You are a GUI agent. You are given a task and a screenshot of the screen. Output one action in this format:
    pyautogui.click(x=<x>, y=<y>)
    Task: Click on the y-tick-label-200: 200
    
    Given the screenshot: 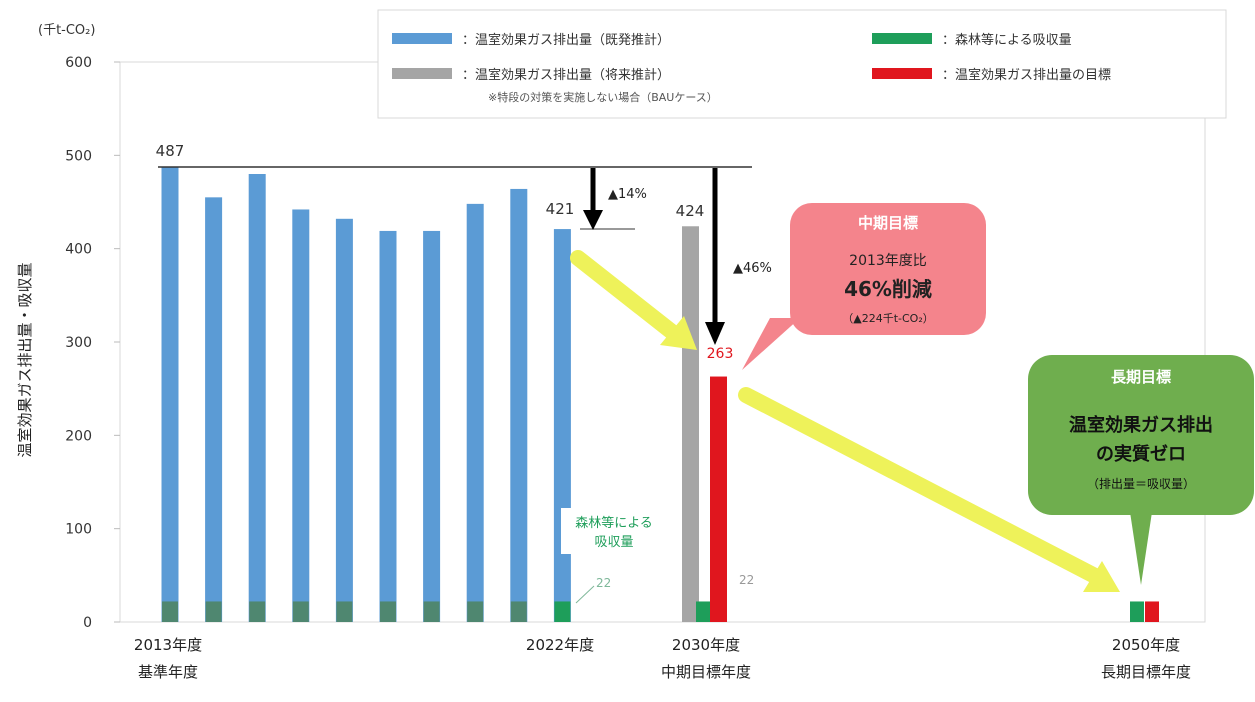 What is the action you would take?
    pyautogui.click(x=78, y=436)
    